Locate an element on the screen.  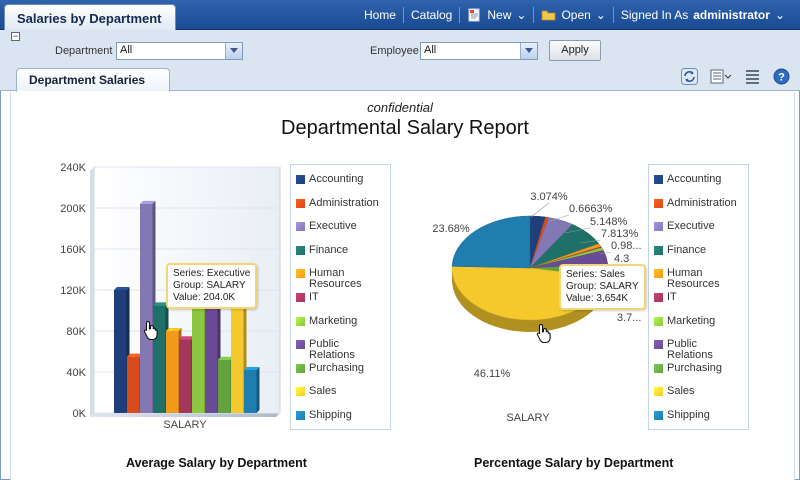
help-icon: ? is located at coordinates (781, 76).